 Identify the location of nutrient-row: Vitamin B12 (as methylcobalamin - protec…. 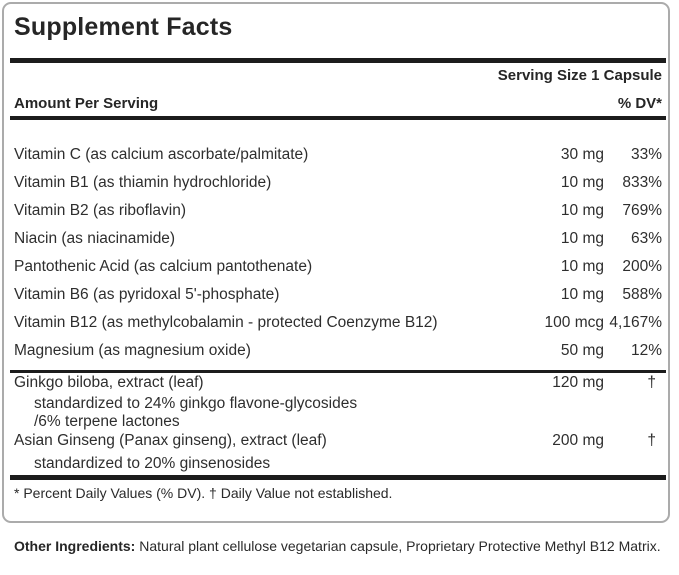
(338, 323).